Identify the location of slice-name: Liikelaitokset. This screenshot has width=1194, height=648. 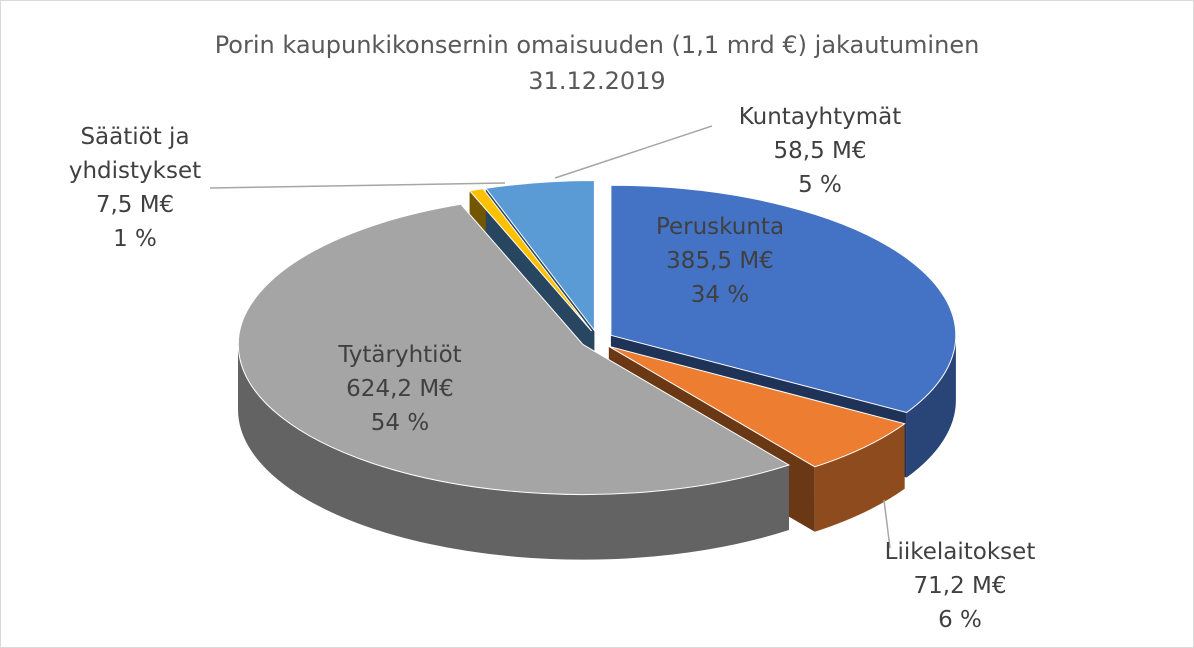
(960, 552).